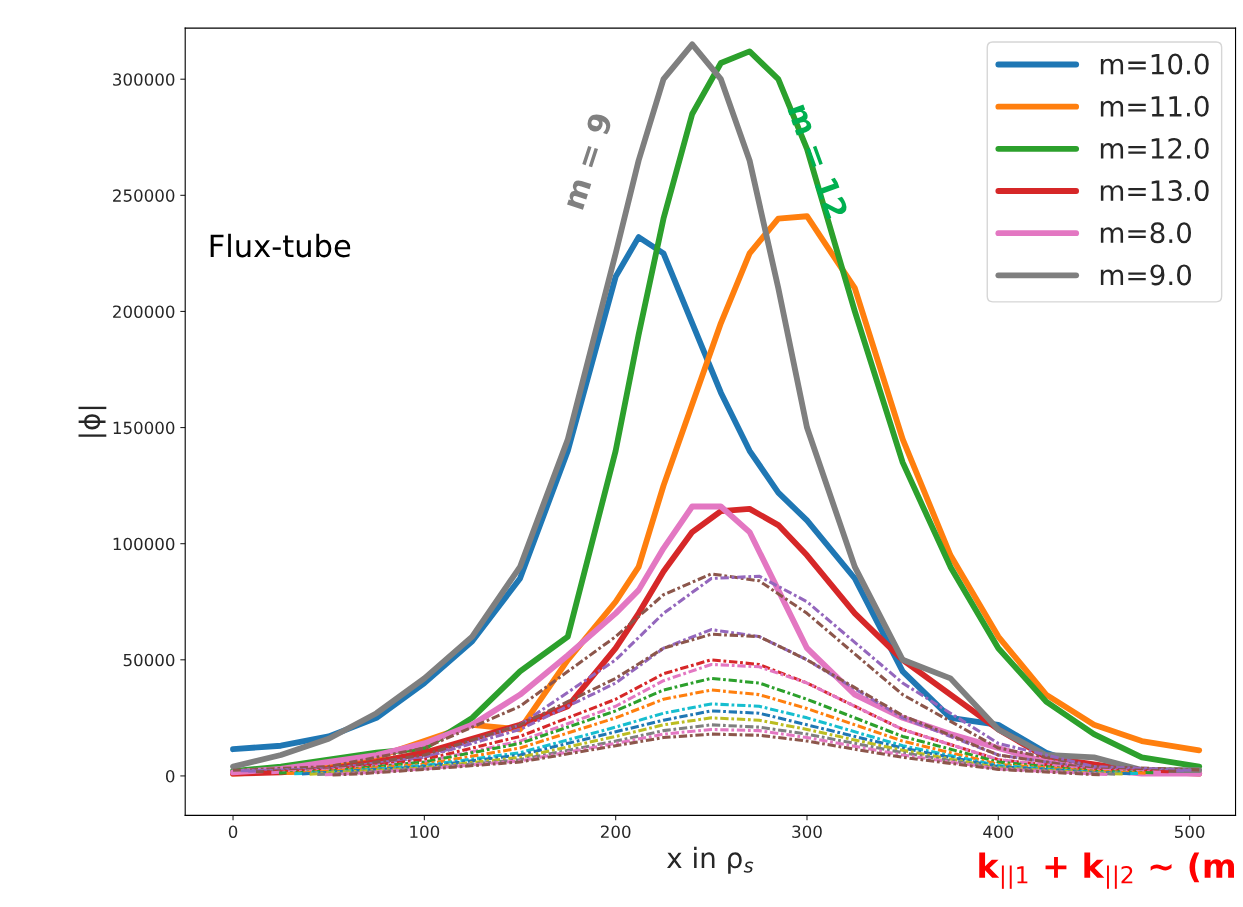  What do you see at coordinates (1154, 148) in the screenshot?
I see `legend-label: m=12.0` at bounding box center [1154, 148].